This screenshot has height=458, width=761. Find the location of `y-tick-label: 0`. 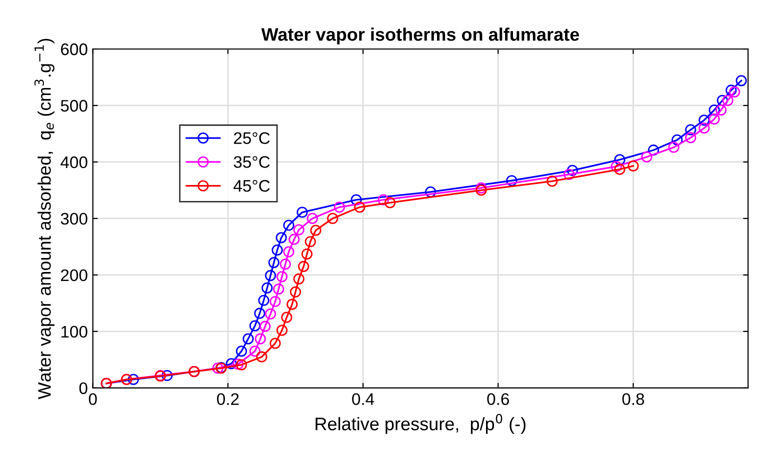

y-tick-label: 0 is located at coordinates (83, 388).